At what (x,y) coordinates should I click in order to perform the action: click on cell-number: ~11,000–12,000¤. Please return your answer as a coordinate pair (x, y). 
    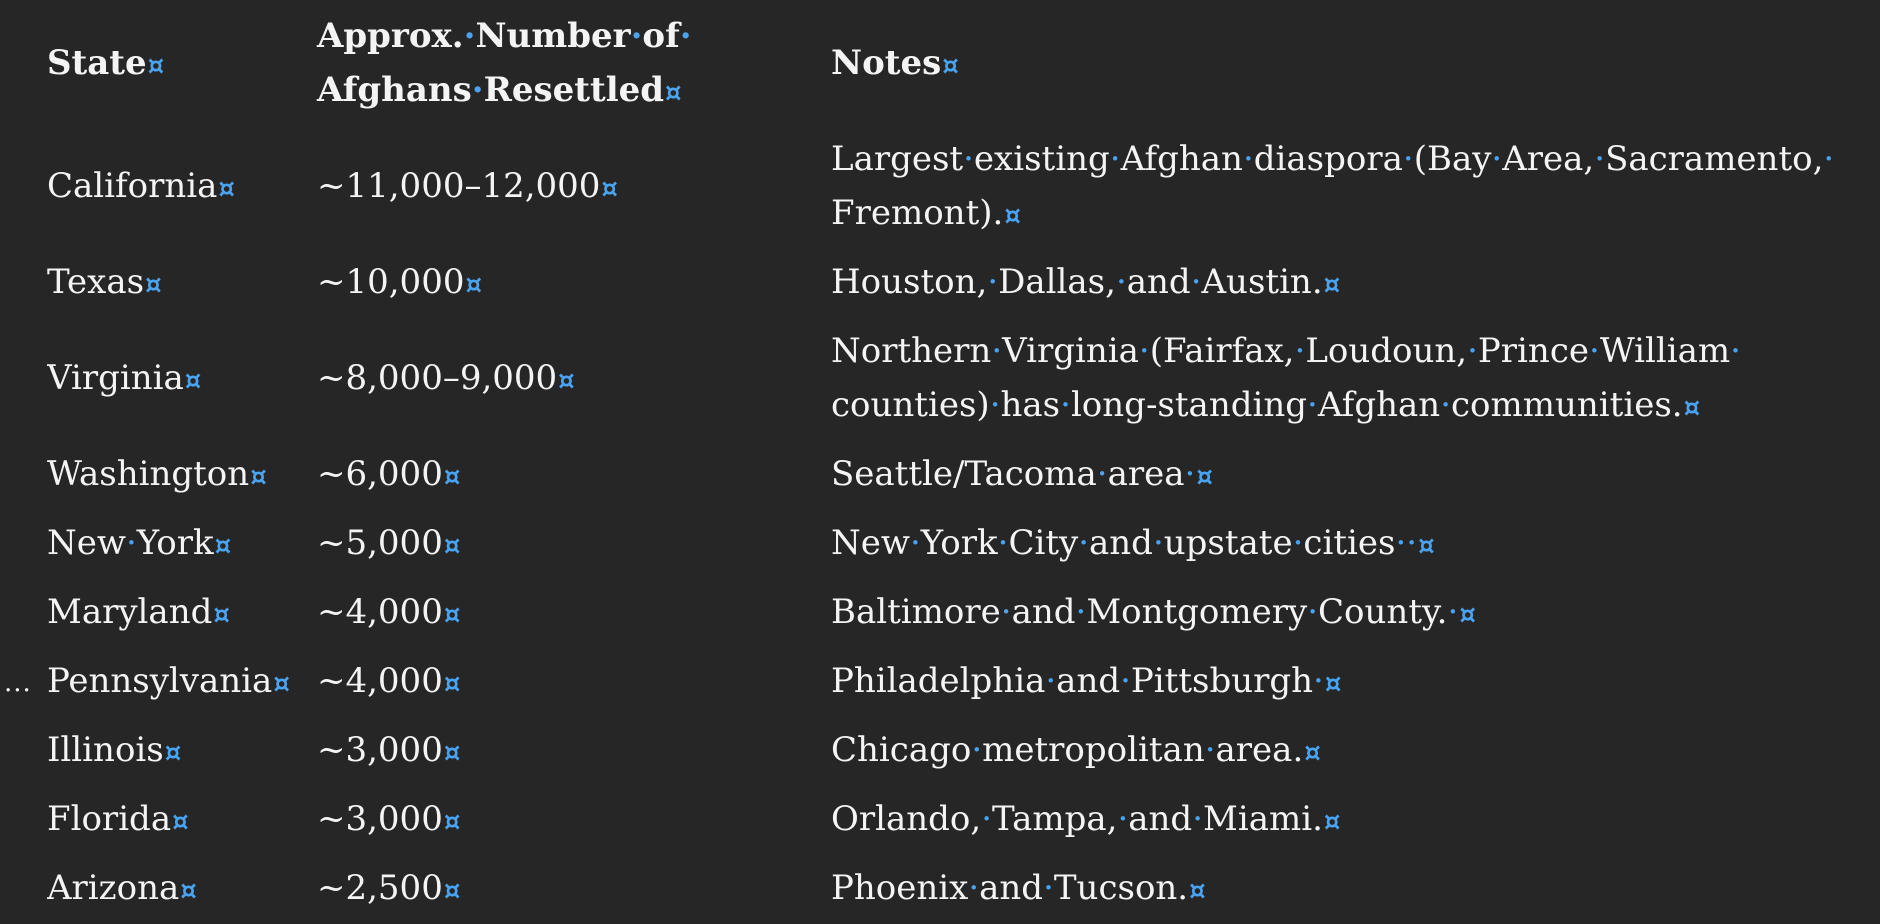
    Looking at the image, I should click on (574, 187).